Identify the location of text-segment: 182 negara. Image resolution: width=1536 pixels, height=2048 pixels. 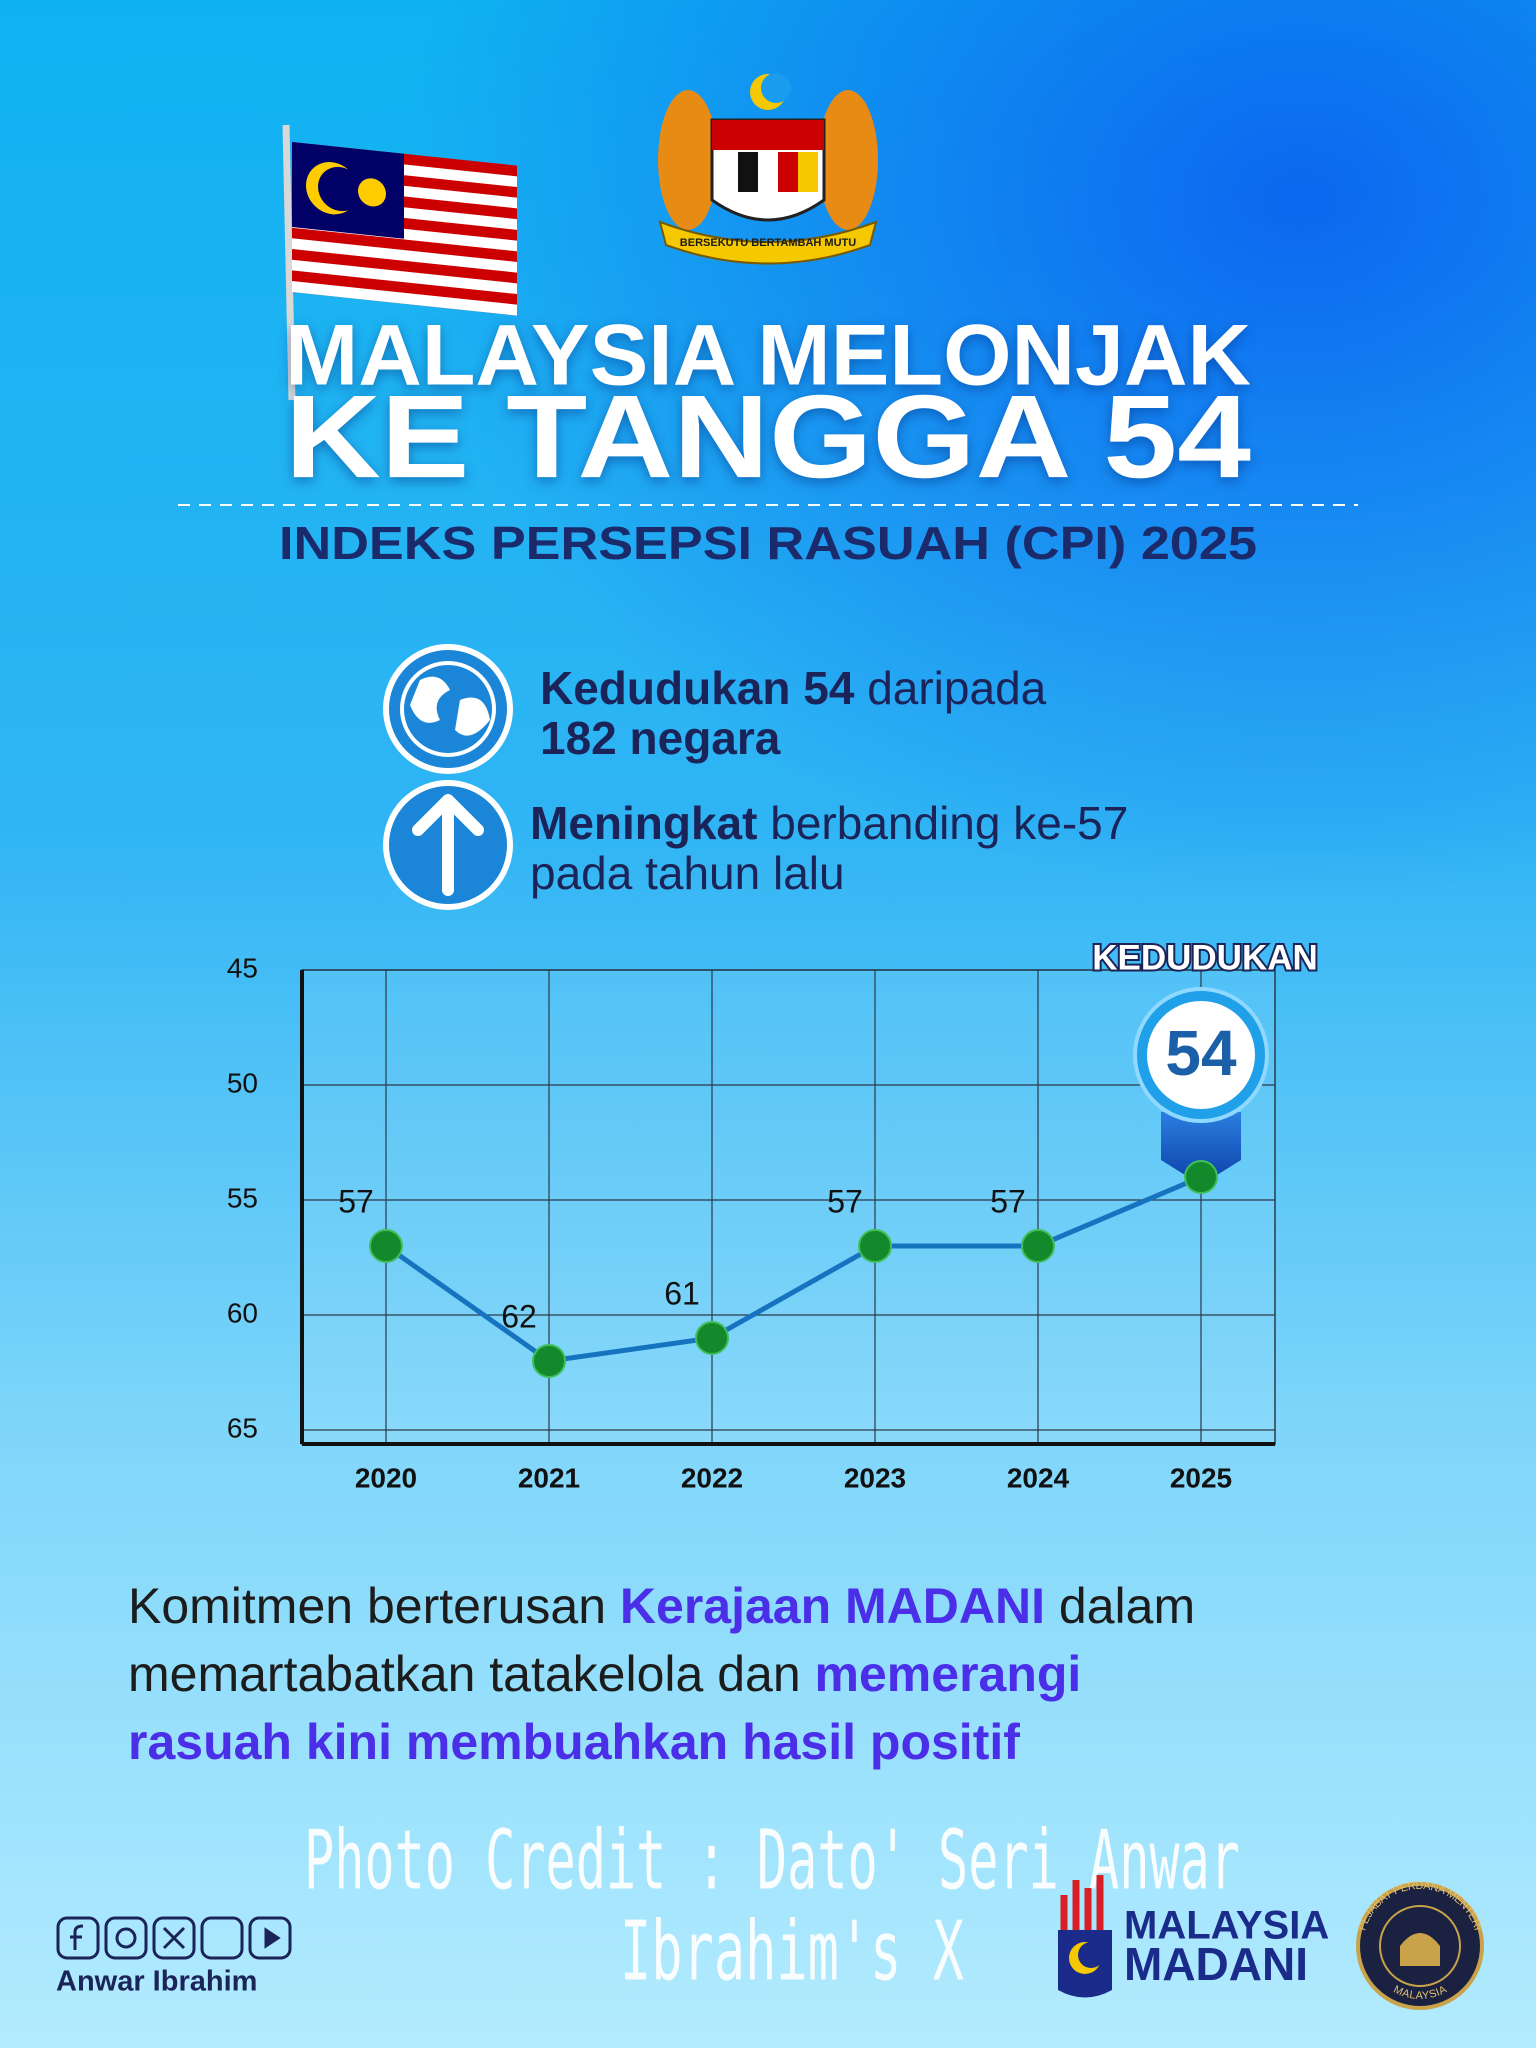
(660, 738).